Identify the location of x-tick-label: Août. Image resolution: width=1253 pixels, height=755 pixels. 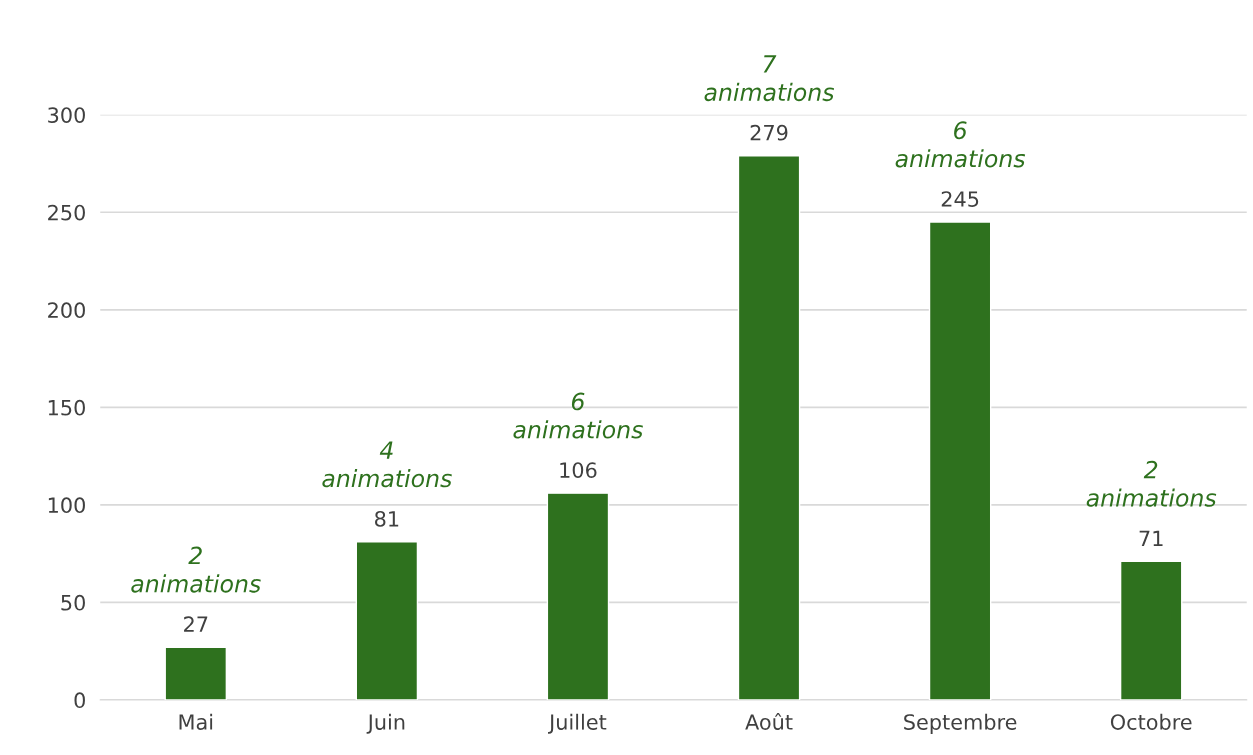
(769, 721).